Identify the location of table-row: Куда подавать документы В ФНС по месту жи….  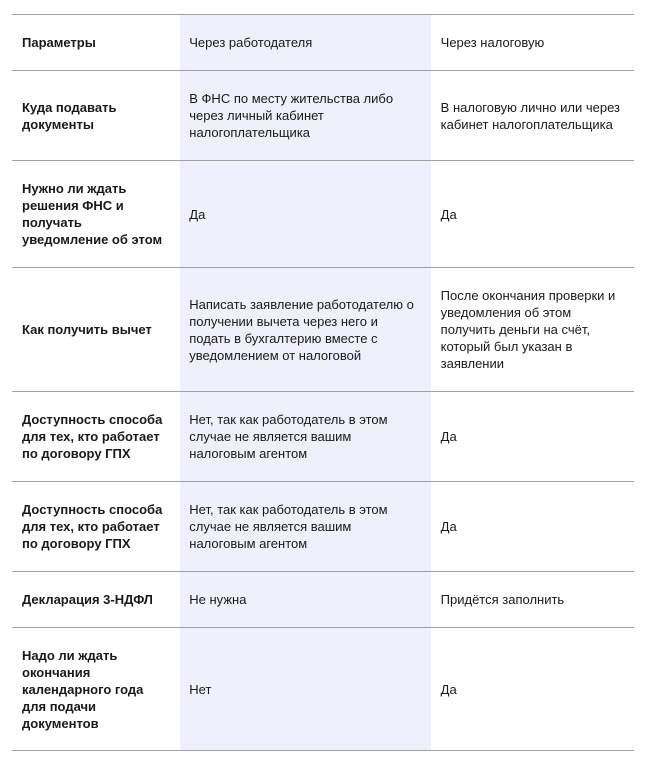
(323, 115).